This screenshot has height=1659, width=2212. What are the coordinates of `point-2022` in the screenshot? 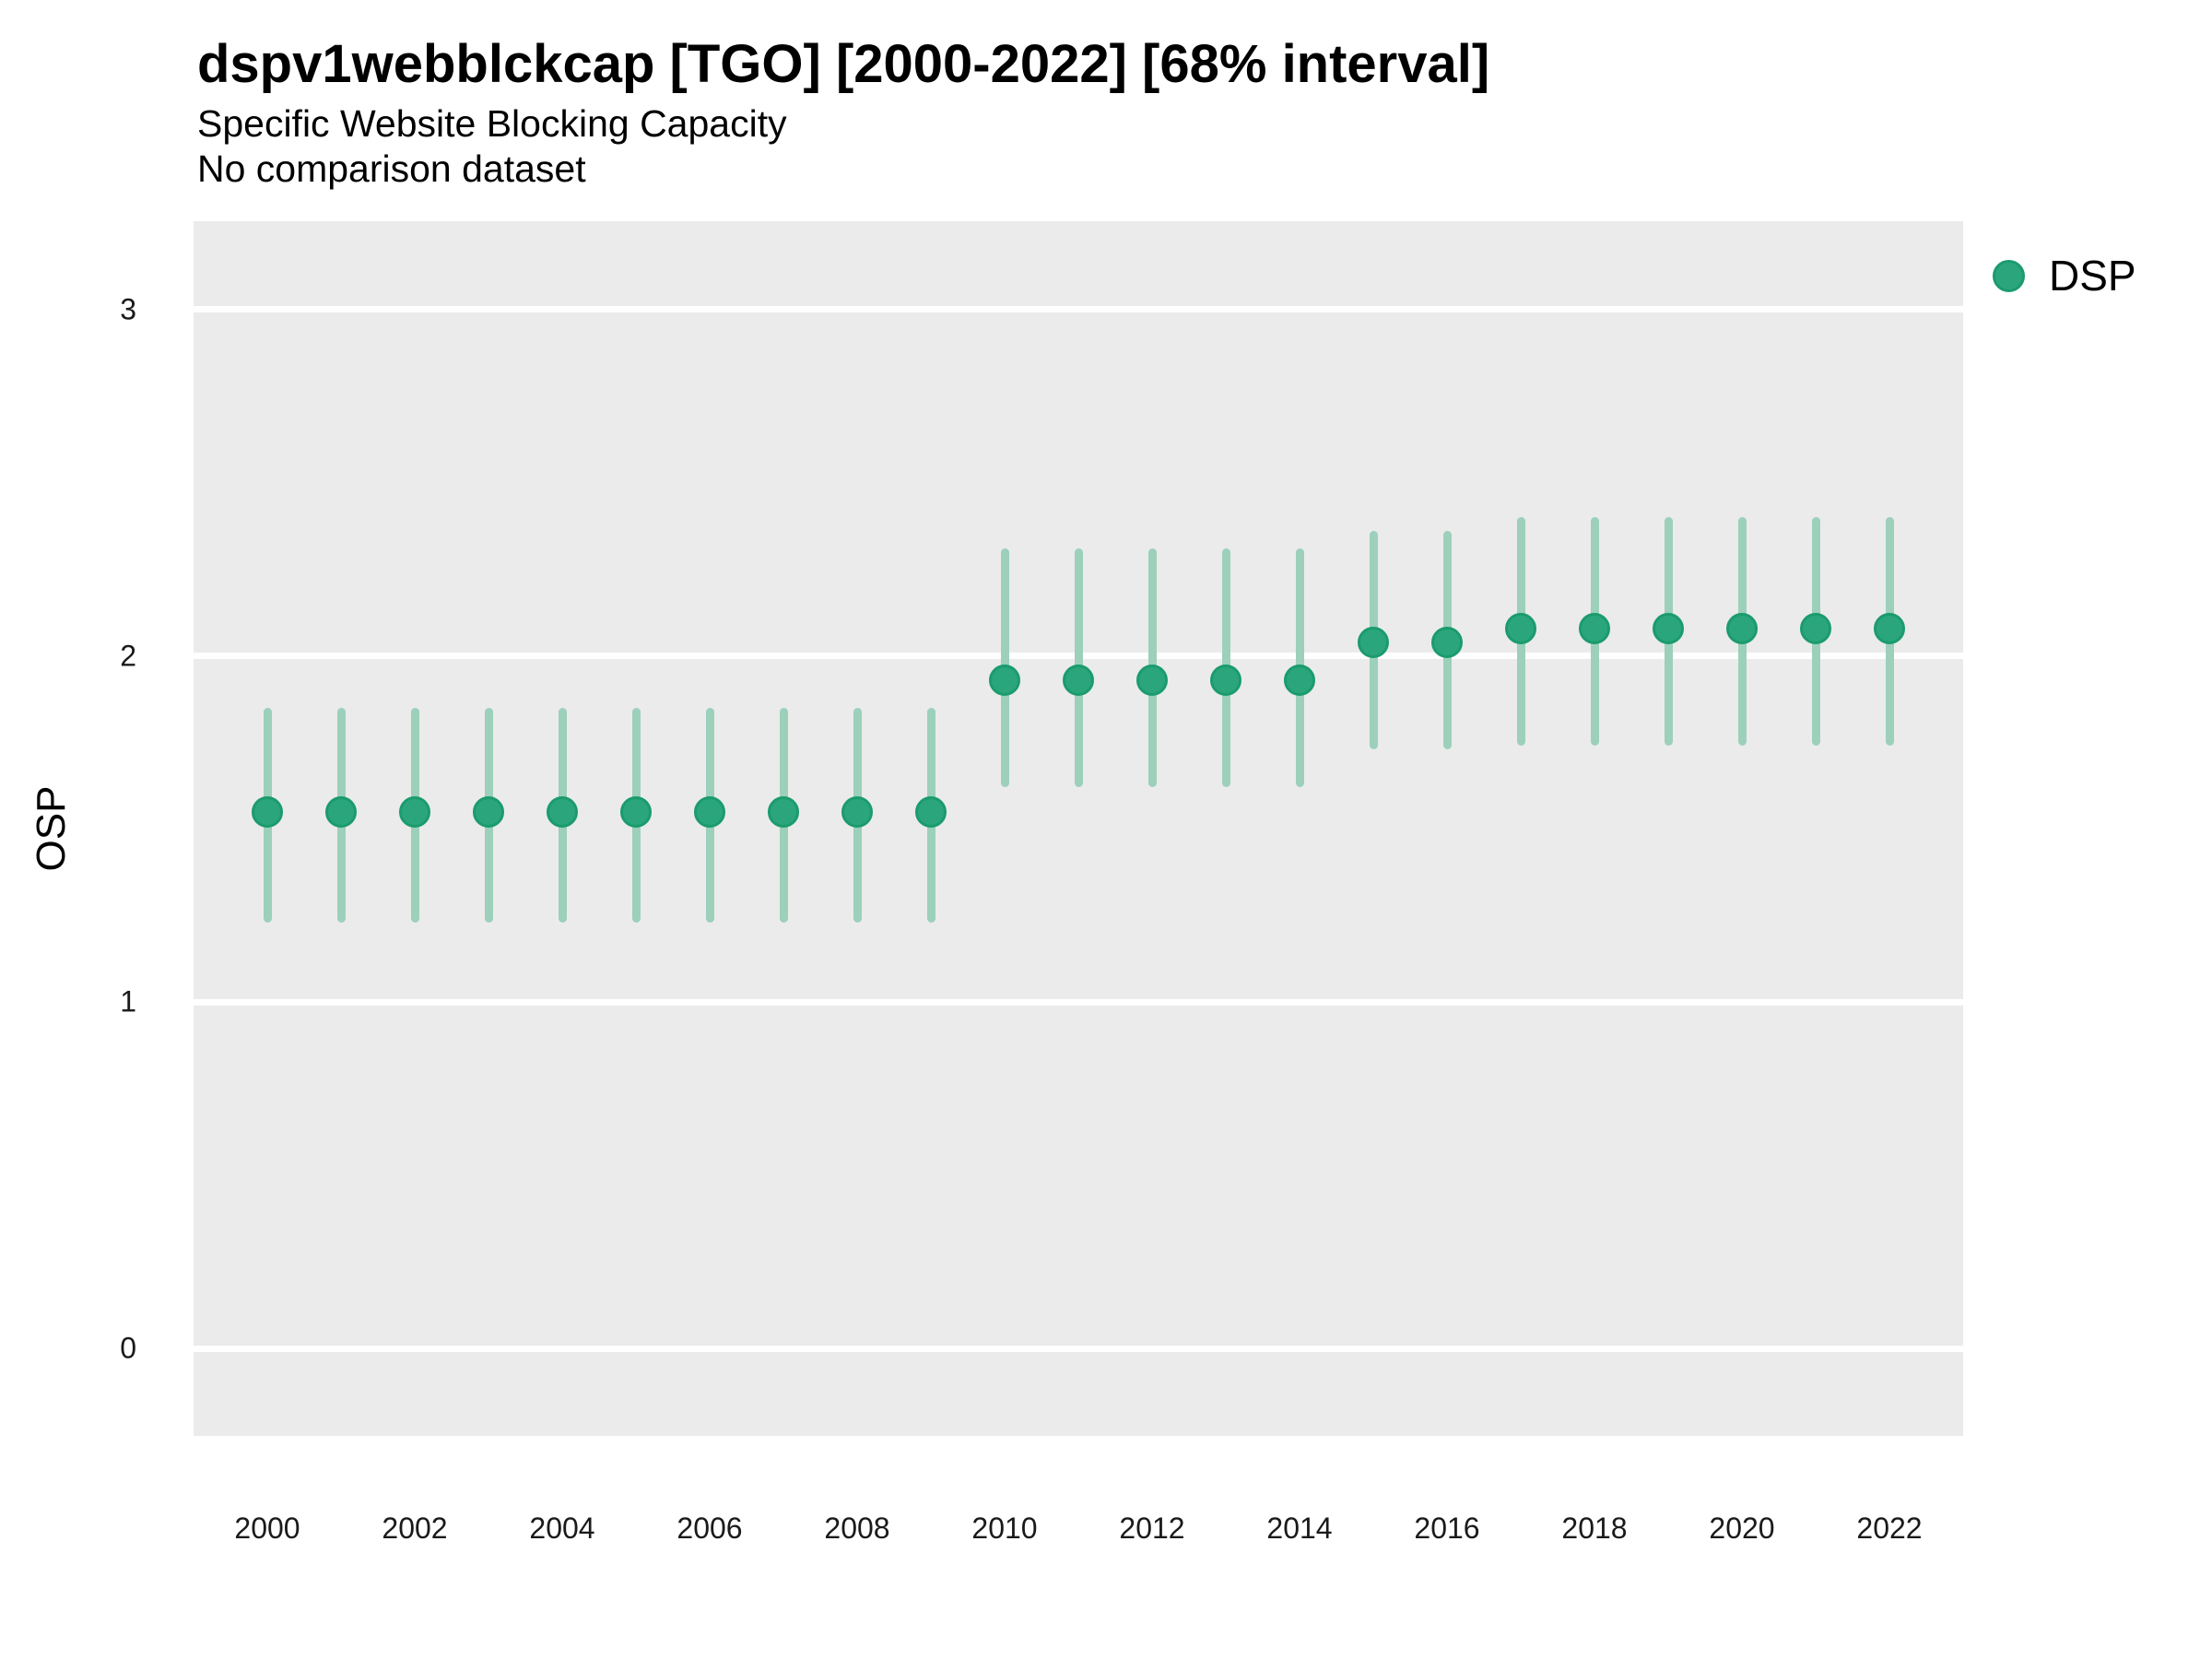 It's located at (1889, 628).